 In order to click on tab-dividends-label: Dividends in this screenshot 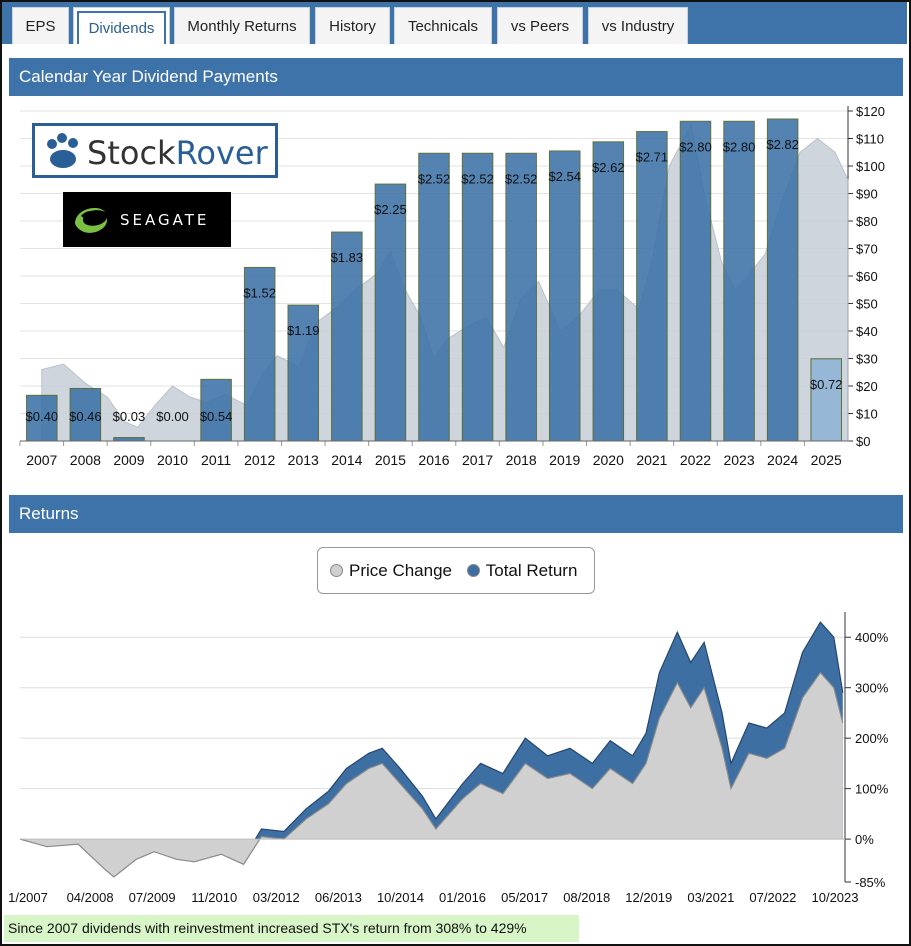, I will do `click(121, 27)`.